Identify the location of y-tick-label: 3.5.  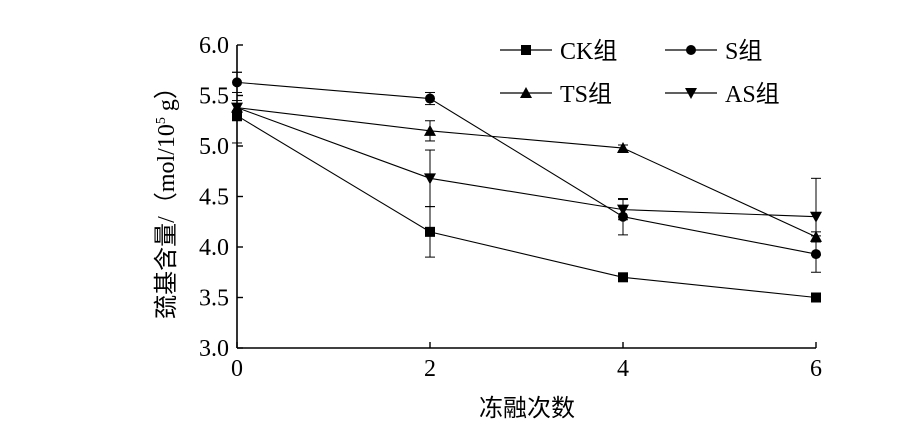
(214, 299).